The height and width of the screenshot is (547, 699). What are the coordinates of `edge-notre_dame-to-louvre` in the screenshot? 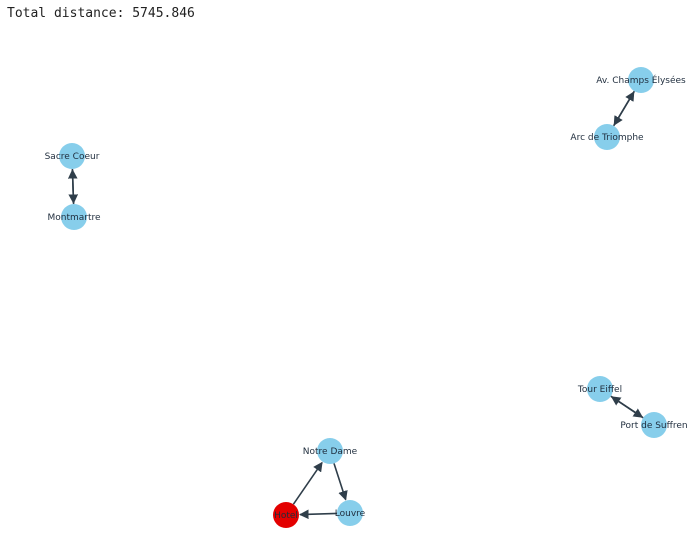 It's located at (340, 482).